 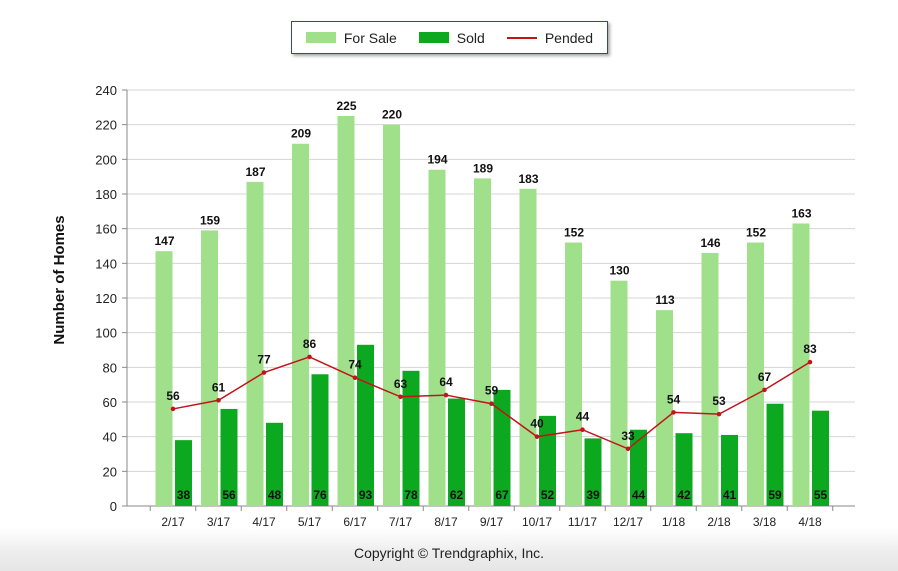 I want to click on data-label-sold: 78, so click(x=411, y=495).